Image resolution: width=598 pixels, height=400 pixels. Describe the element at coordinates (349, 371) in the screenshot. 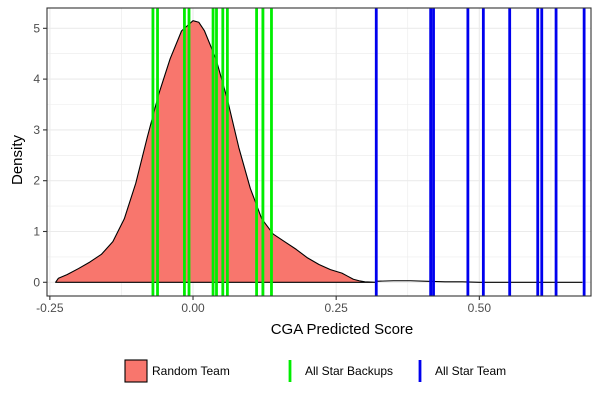

I see `legend-label-all-star-backups: All Star Backups` at that location.